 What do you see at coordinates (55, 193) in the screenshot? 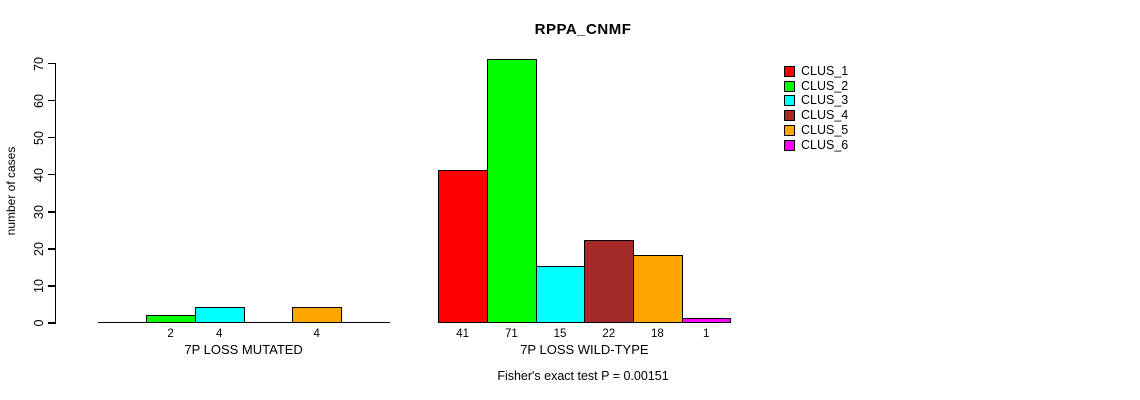
I see `y-axis-line` at bounding box center [55, 193].